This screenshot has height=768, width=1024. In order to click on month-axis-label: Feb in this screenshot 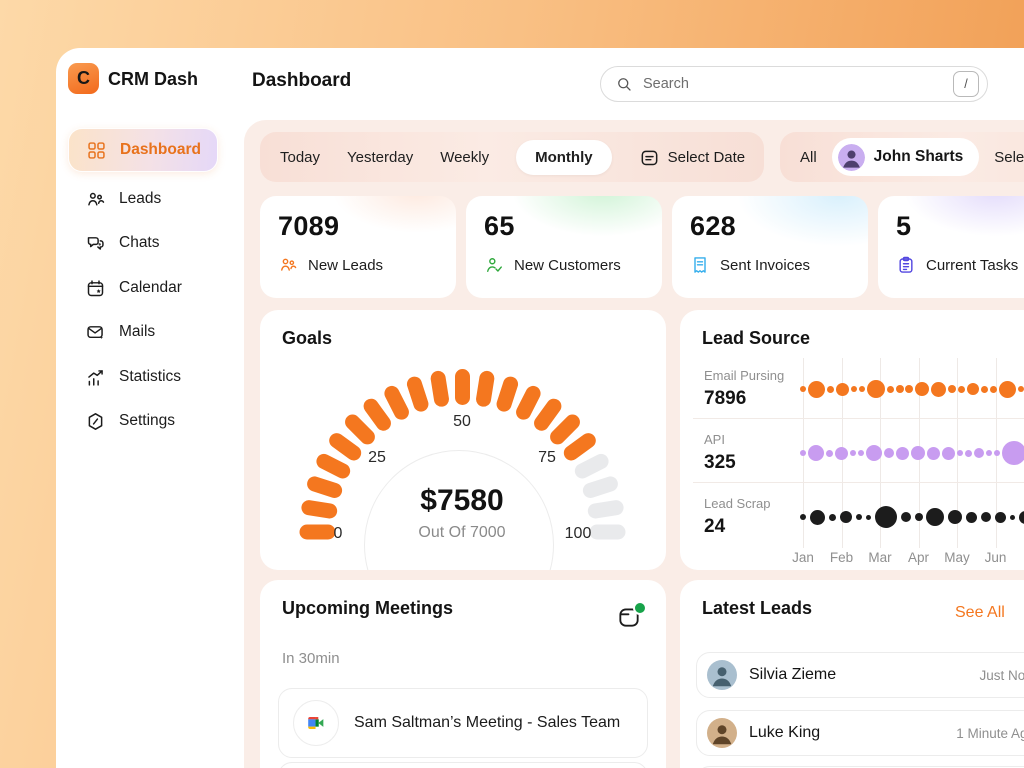, I will do `click(841, 557)`.